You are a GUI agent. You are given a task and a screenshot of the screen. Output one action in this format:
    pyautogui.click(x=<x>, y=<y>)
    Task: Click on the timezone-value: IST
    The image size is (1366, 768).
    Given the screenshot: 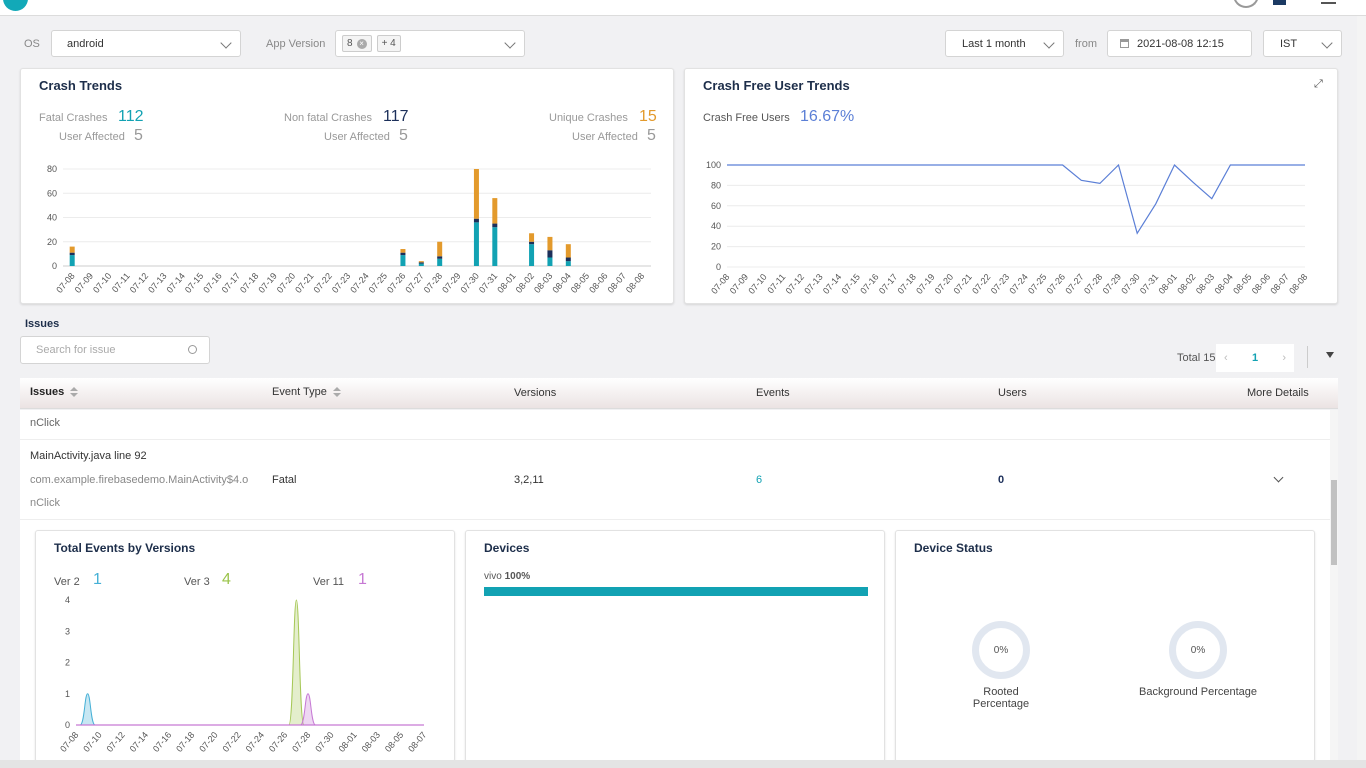 What is the action you would take?
    pyautogui.click(x=1289, y=43)
    